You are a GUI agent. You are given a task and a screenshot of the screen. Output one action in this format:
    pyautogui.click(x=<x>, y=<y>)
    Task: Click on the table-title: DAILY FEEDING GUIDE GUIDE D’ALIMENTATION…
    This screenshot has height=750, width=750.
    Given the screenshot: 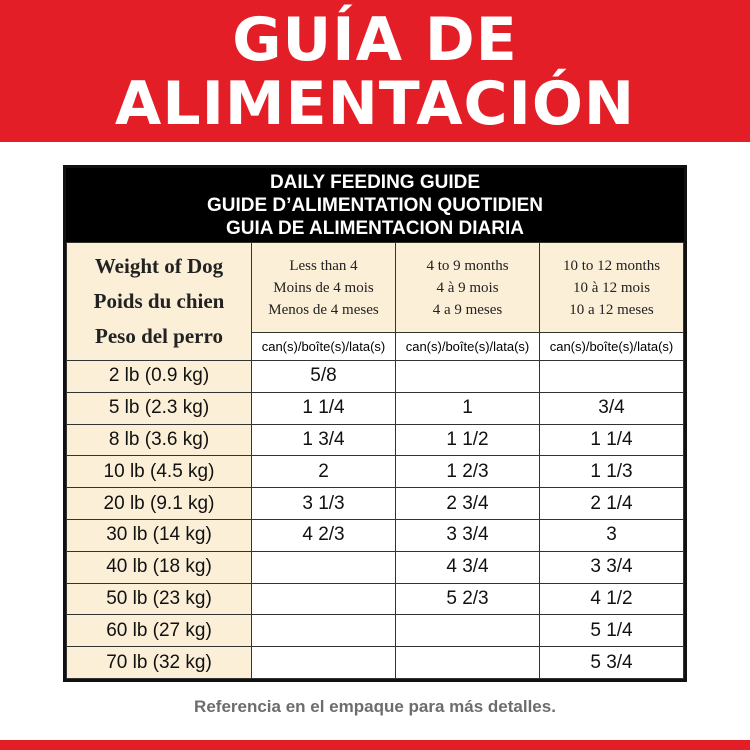 What is the action you would take?
    pyautogui.click(x=375, y=205)
    